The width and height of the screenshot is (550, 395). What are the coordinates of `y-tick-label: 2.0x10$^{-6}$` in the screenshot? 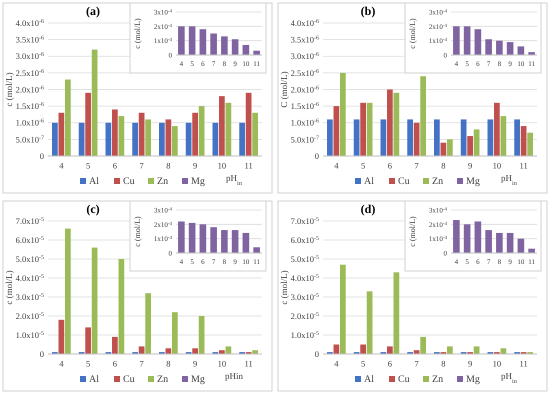 It's located at (305, 89).